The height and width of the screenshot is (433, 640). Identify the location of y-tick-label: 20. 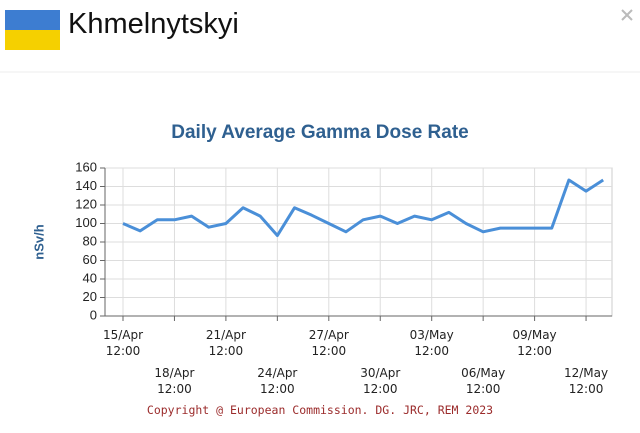
(90, 296).